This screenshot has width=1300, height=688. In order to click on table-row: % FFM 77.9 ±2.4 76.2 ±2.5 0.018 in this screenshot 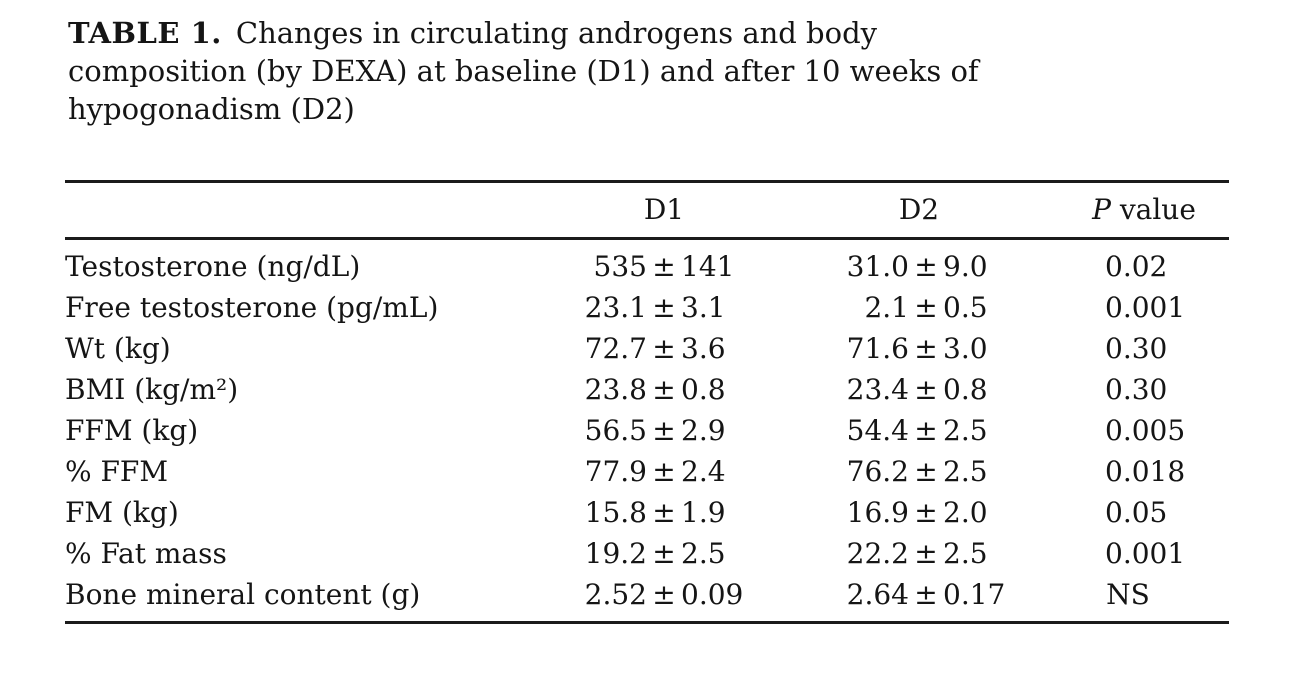, I will do `click(647, 471)`.